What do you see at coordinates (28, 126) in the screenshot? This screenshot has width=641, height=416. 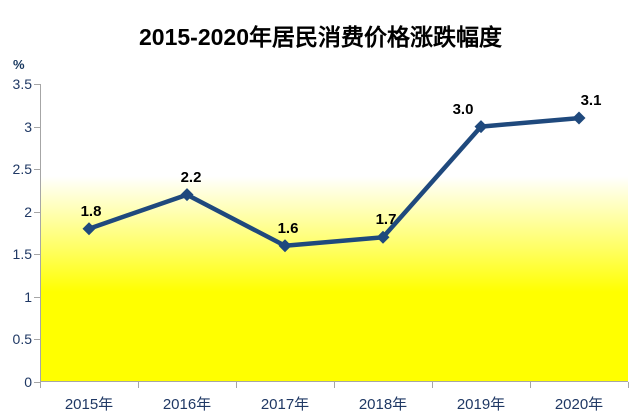 I see `y-tick-label: 3` at bounding box center [28, 126].